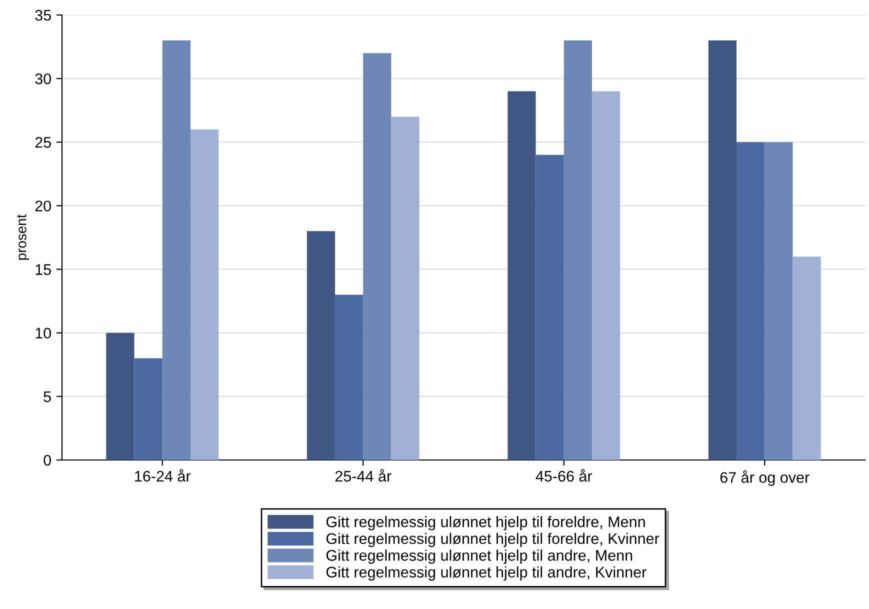  I want to click on x-tick-label: 16-24 år, so click(163, 475).